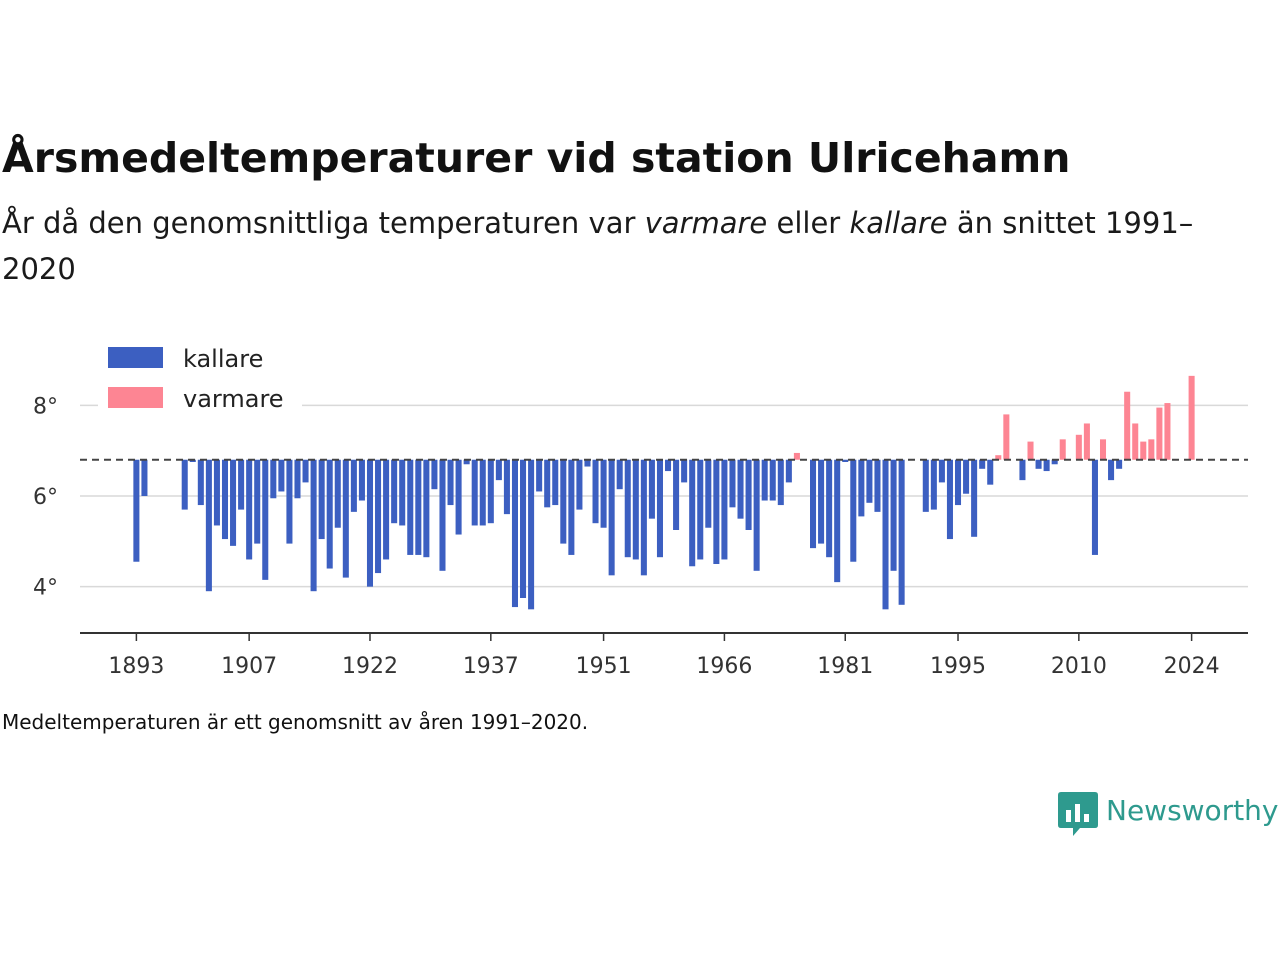  Describe the element at coordinates (764, 480) in the screenshot. I see `bar-colder-1971` at that location.